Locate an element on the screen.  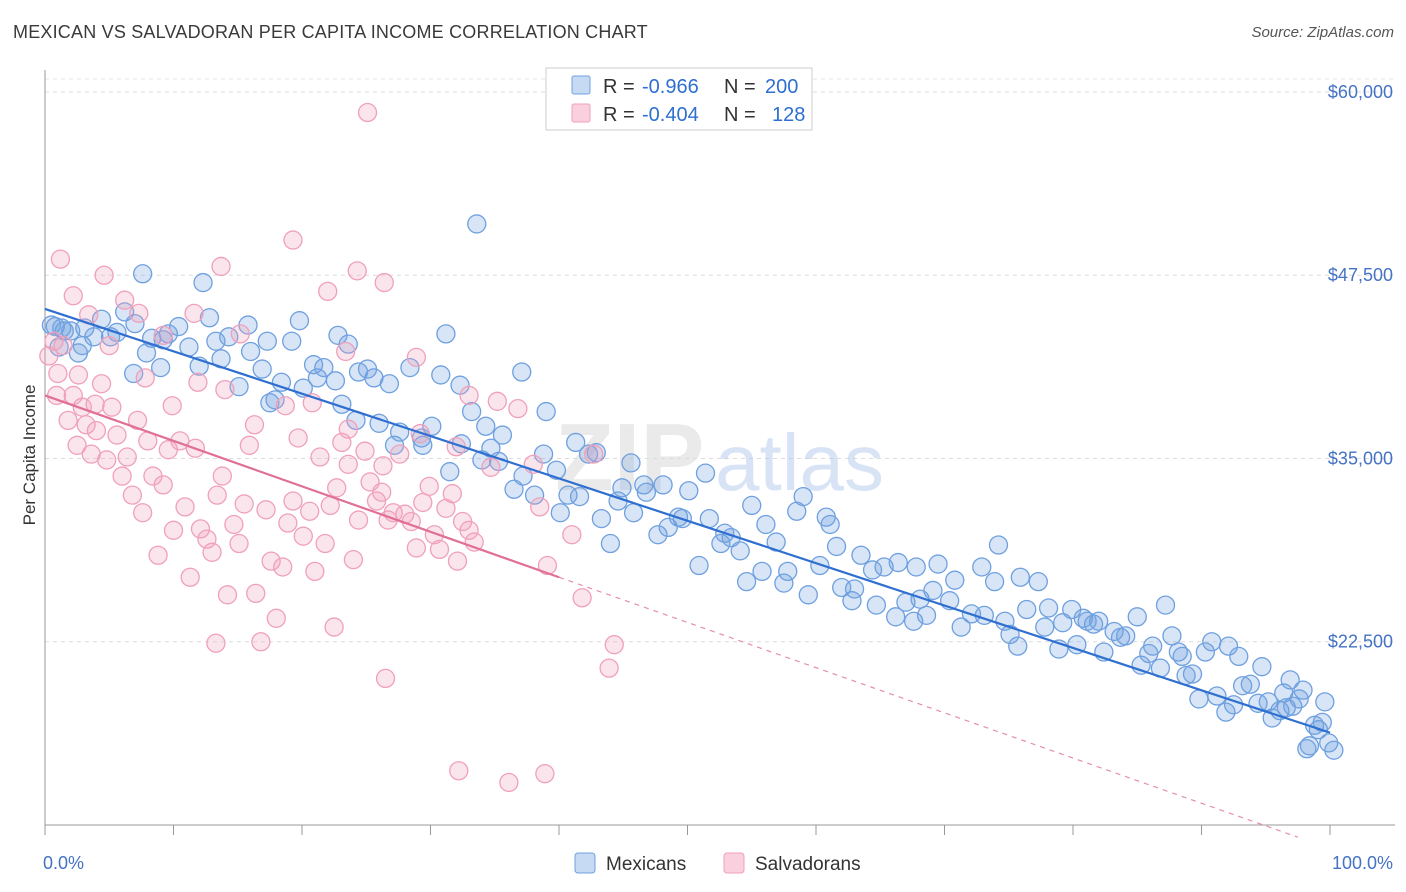
bottom-legend-swatch-mexicans is located at coordinates (585, 863).